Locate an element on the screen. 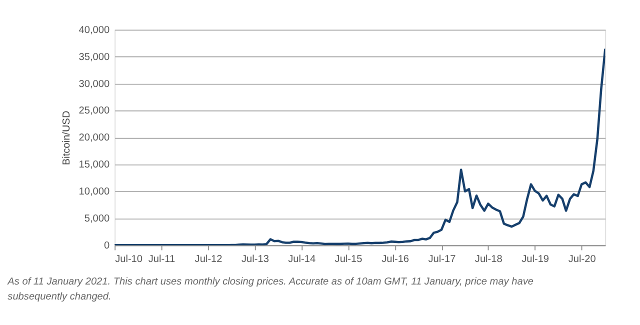 This screenshot has width=640, height=325. x-tick-label: Jul-11 is located at coordinates (162, 260).